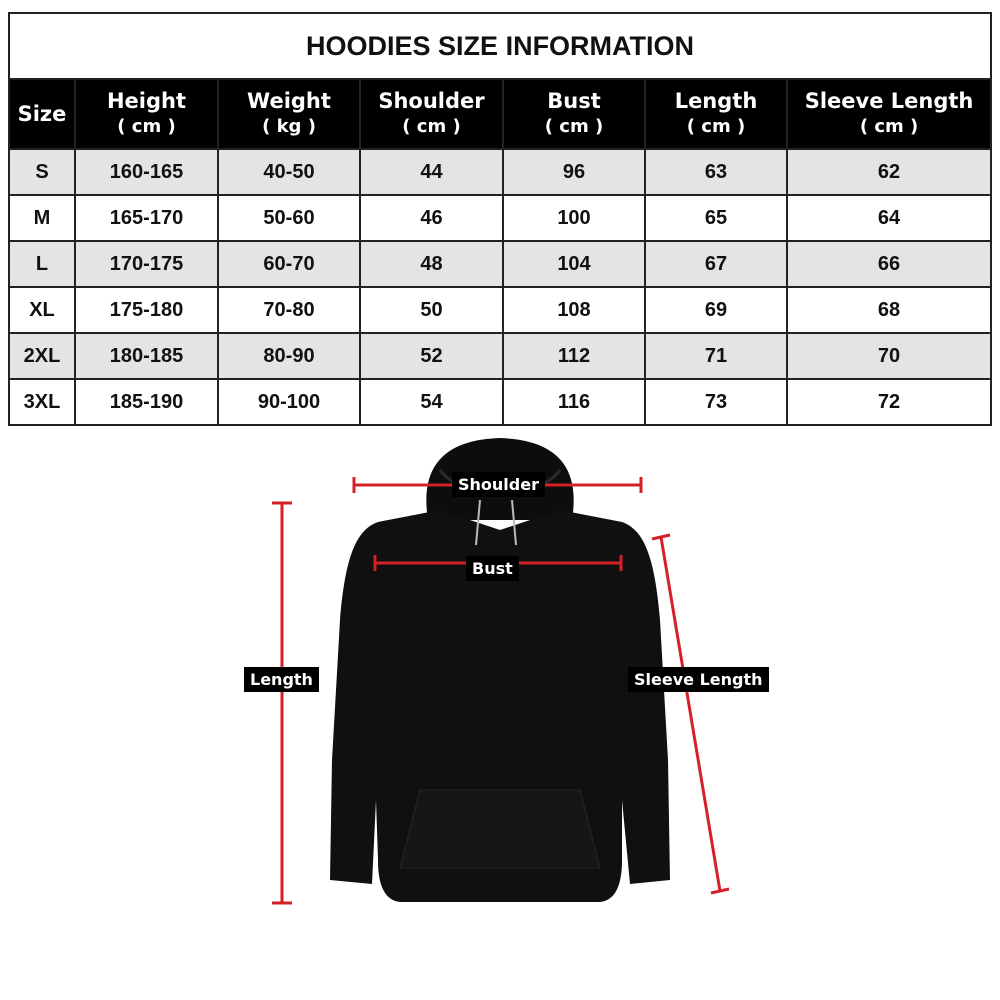  I want to click on column-header-label: Height, so click(146, 101).